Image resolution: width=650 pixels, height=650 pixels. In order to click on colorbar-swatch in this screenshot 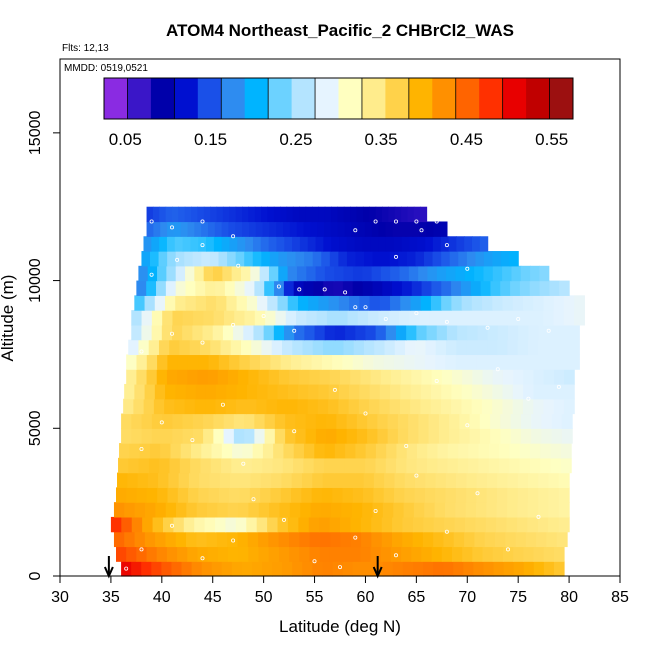, I will do `click(491, 98)`.